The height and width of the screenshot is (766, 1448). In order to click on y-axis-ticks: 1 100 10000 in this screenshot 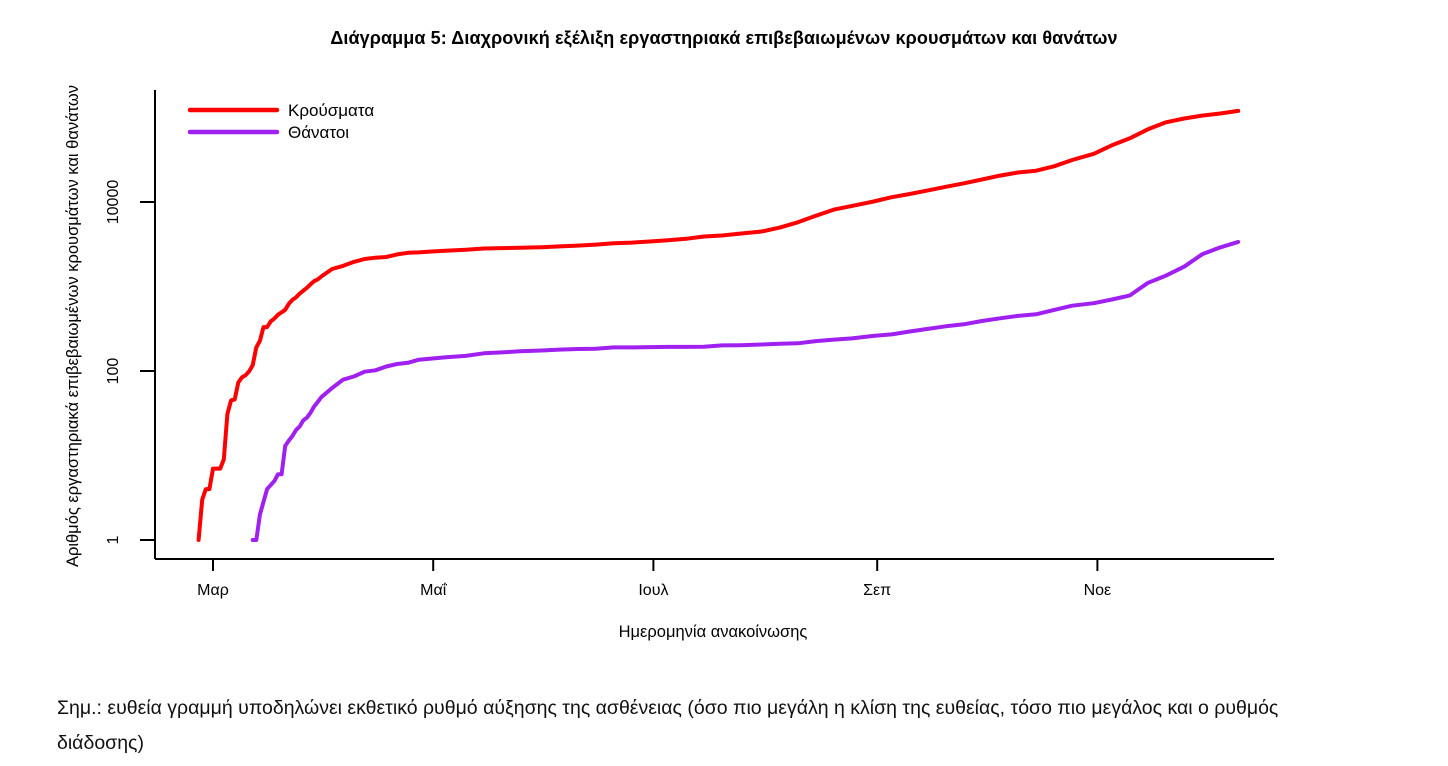, I will do `click(130, 362)`.